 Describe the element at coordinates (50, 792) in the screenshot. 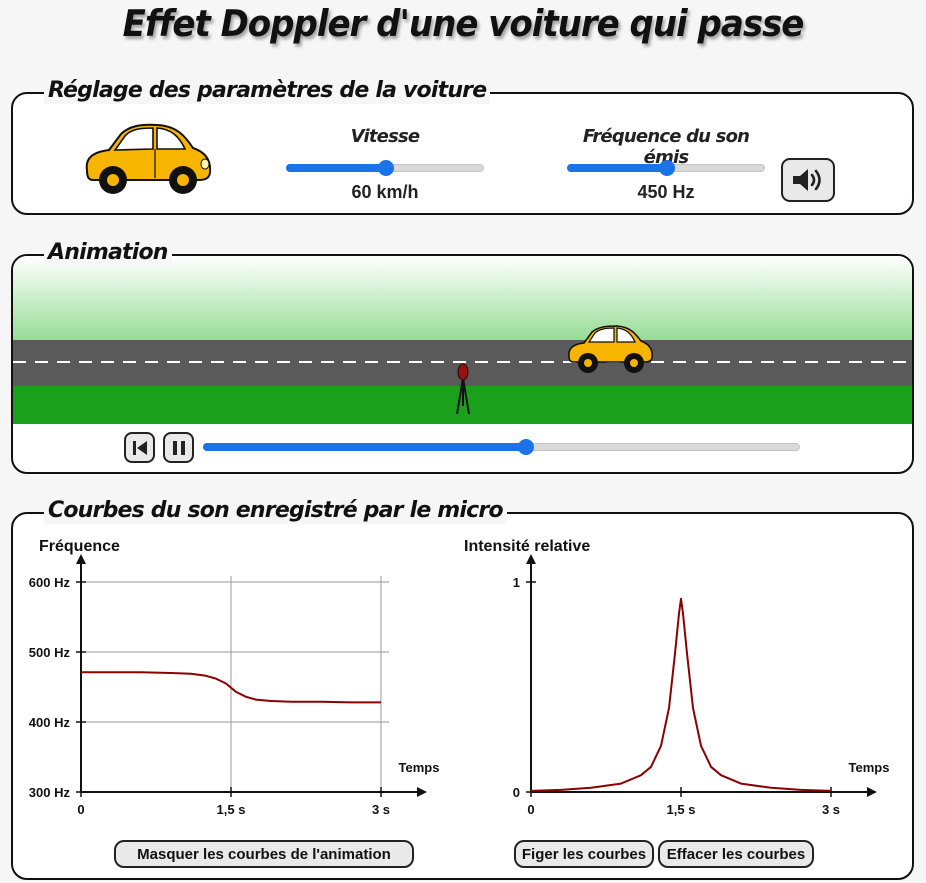

I see `y-tick-label: 300 Hz` at that location.